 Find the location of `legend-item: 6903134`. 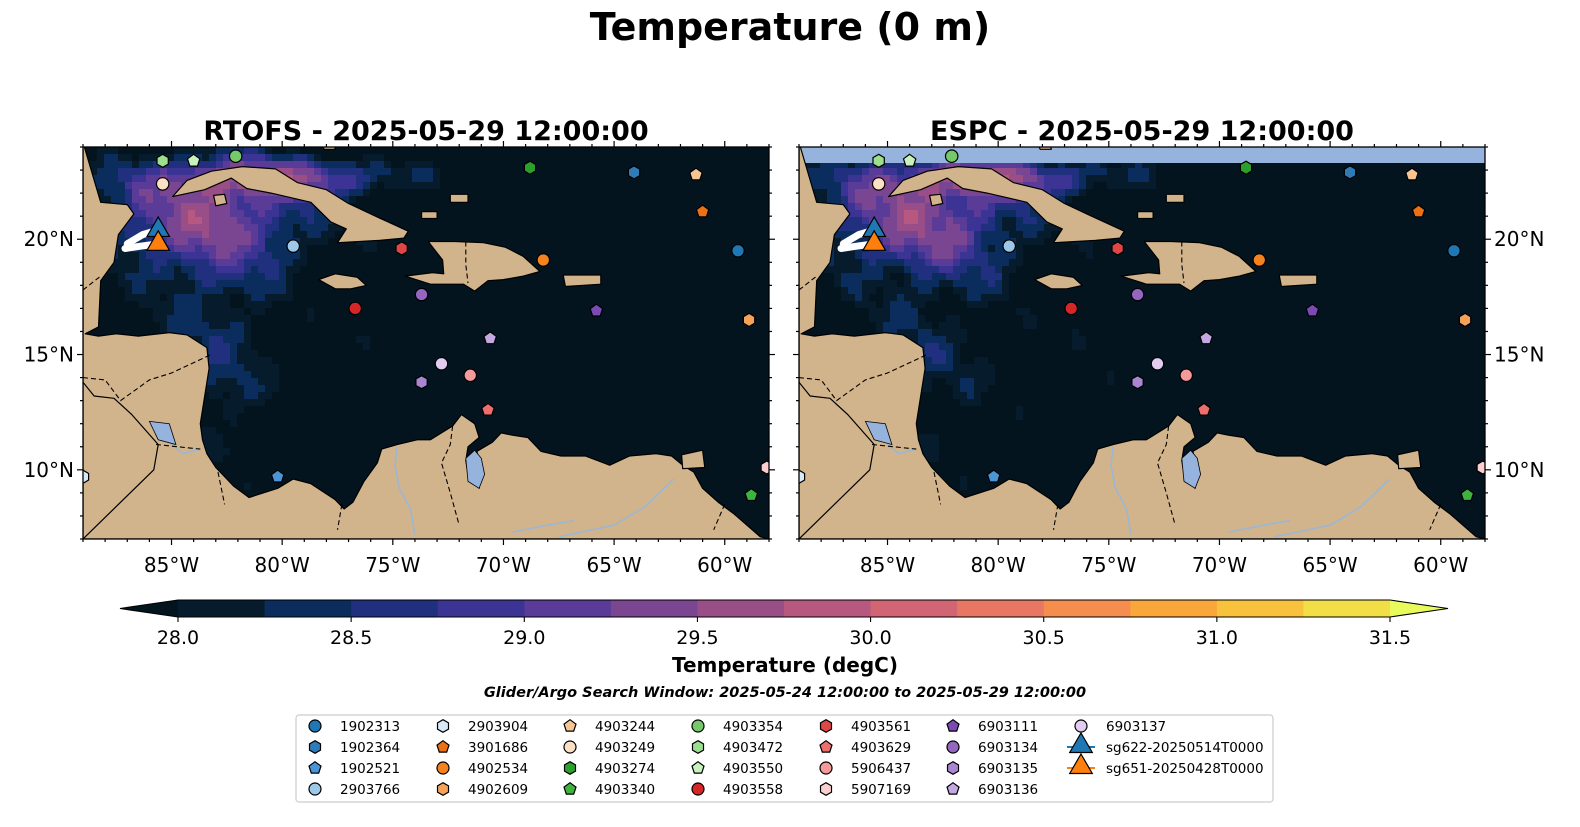

legend-item: 6903134 is located at coordinates (992, 748).